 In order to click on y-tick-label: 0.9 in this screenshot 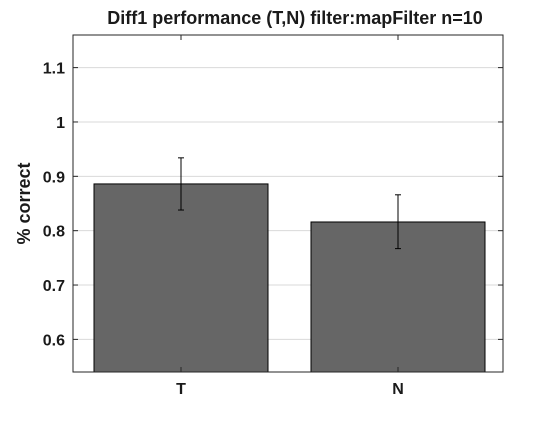, I will do `click(54, 177)`.